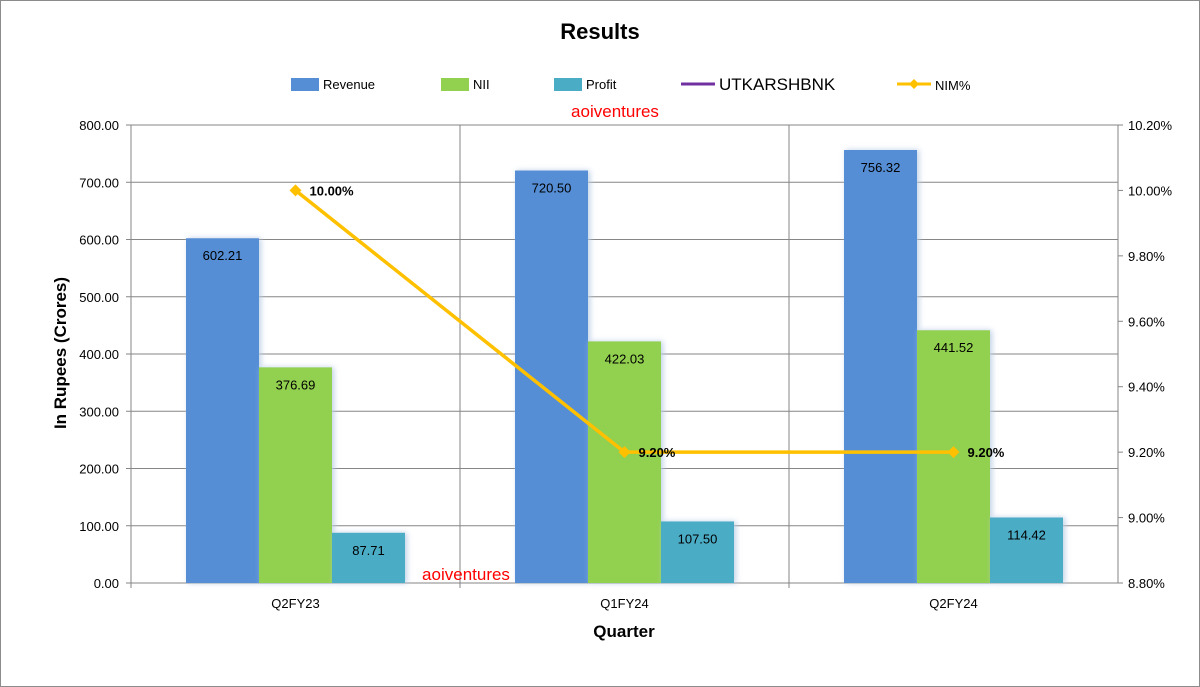  What do you see at coordinates (1146, 321) in the screenshot?
I see `y2-tick-label: 9.60%` at bounding box center [1146, 321].